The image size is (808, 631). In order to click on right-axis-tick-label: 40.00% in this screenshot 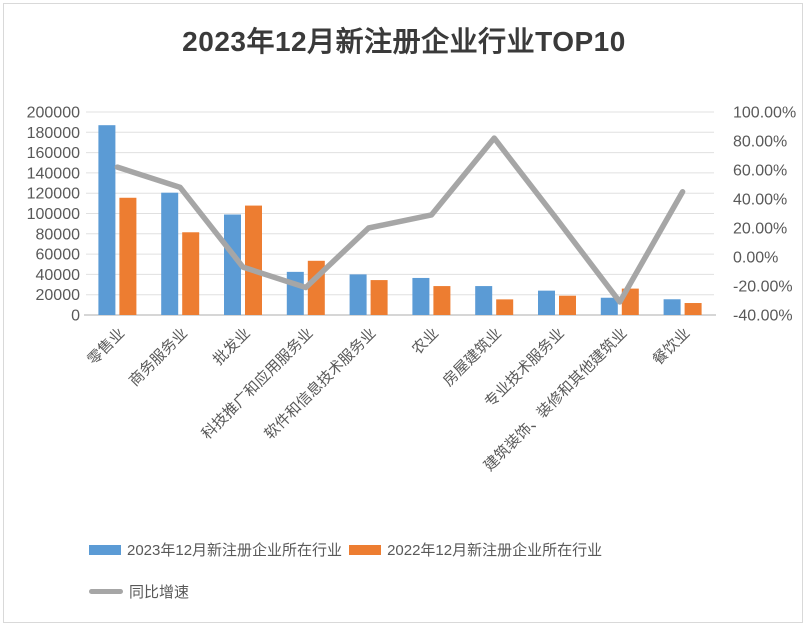, I will do `click(760, 200)`.